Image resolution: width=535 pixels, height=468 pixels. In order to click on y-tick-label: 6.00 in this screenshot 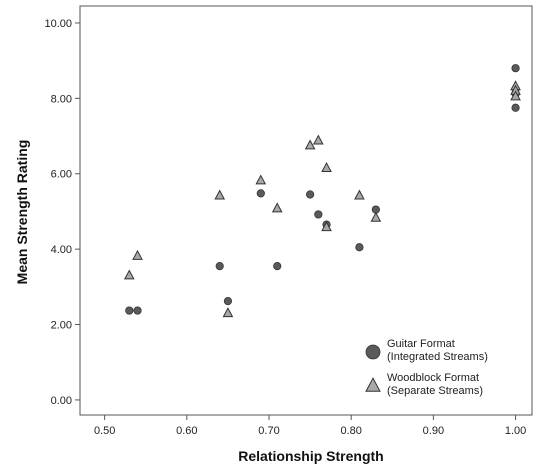, I will do `click(61, 175)`.